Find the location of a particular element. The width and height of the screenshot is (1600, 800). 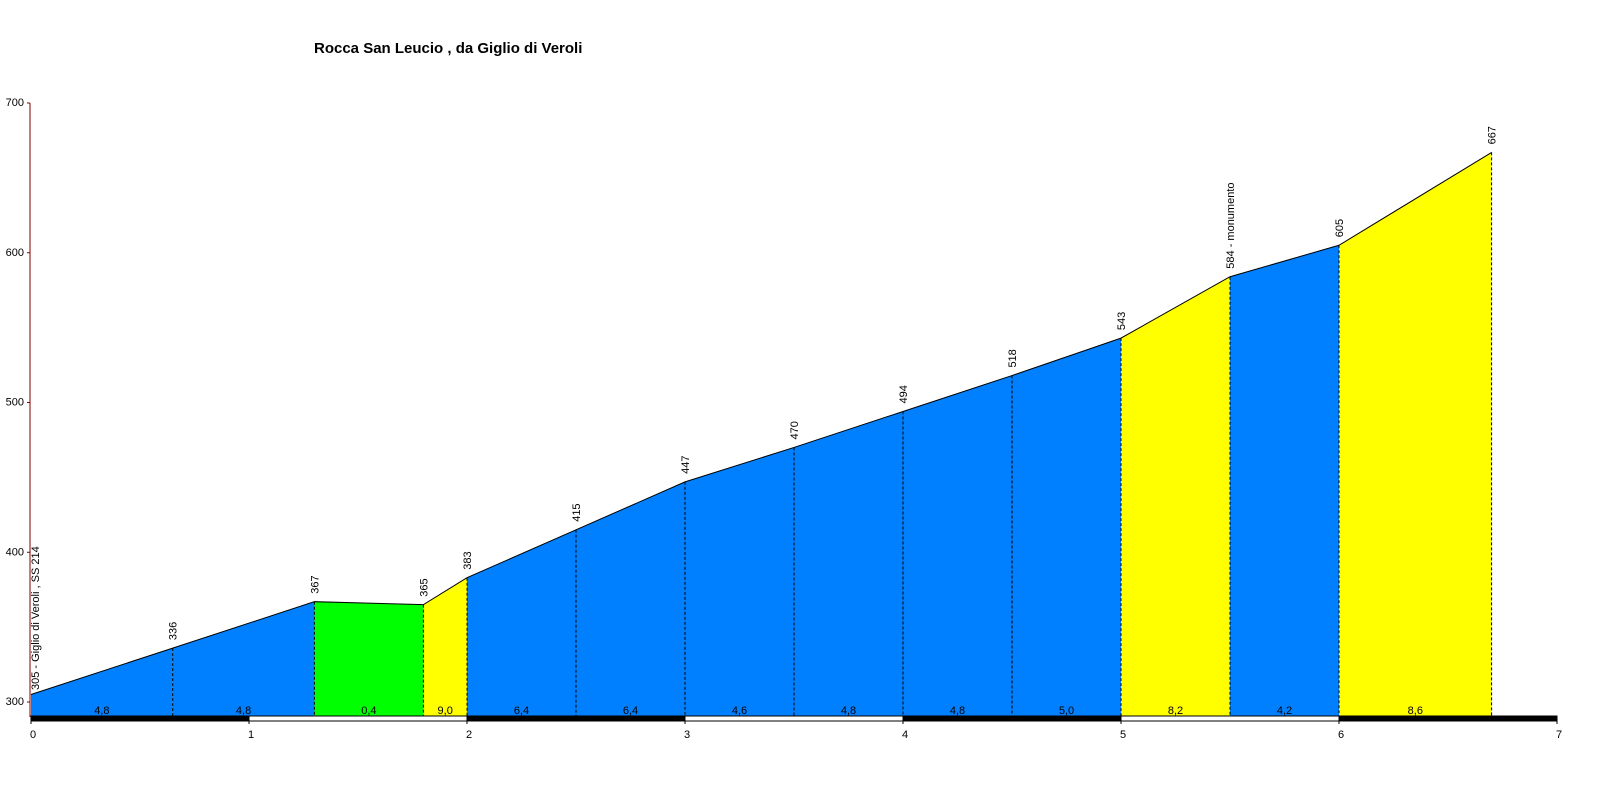

gradient-label: 8,6 is located at coordinates (1415, 711).